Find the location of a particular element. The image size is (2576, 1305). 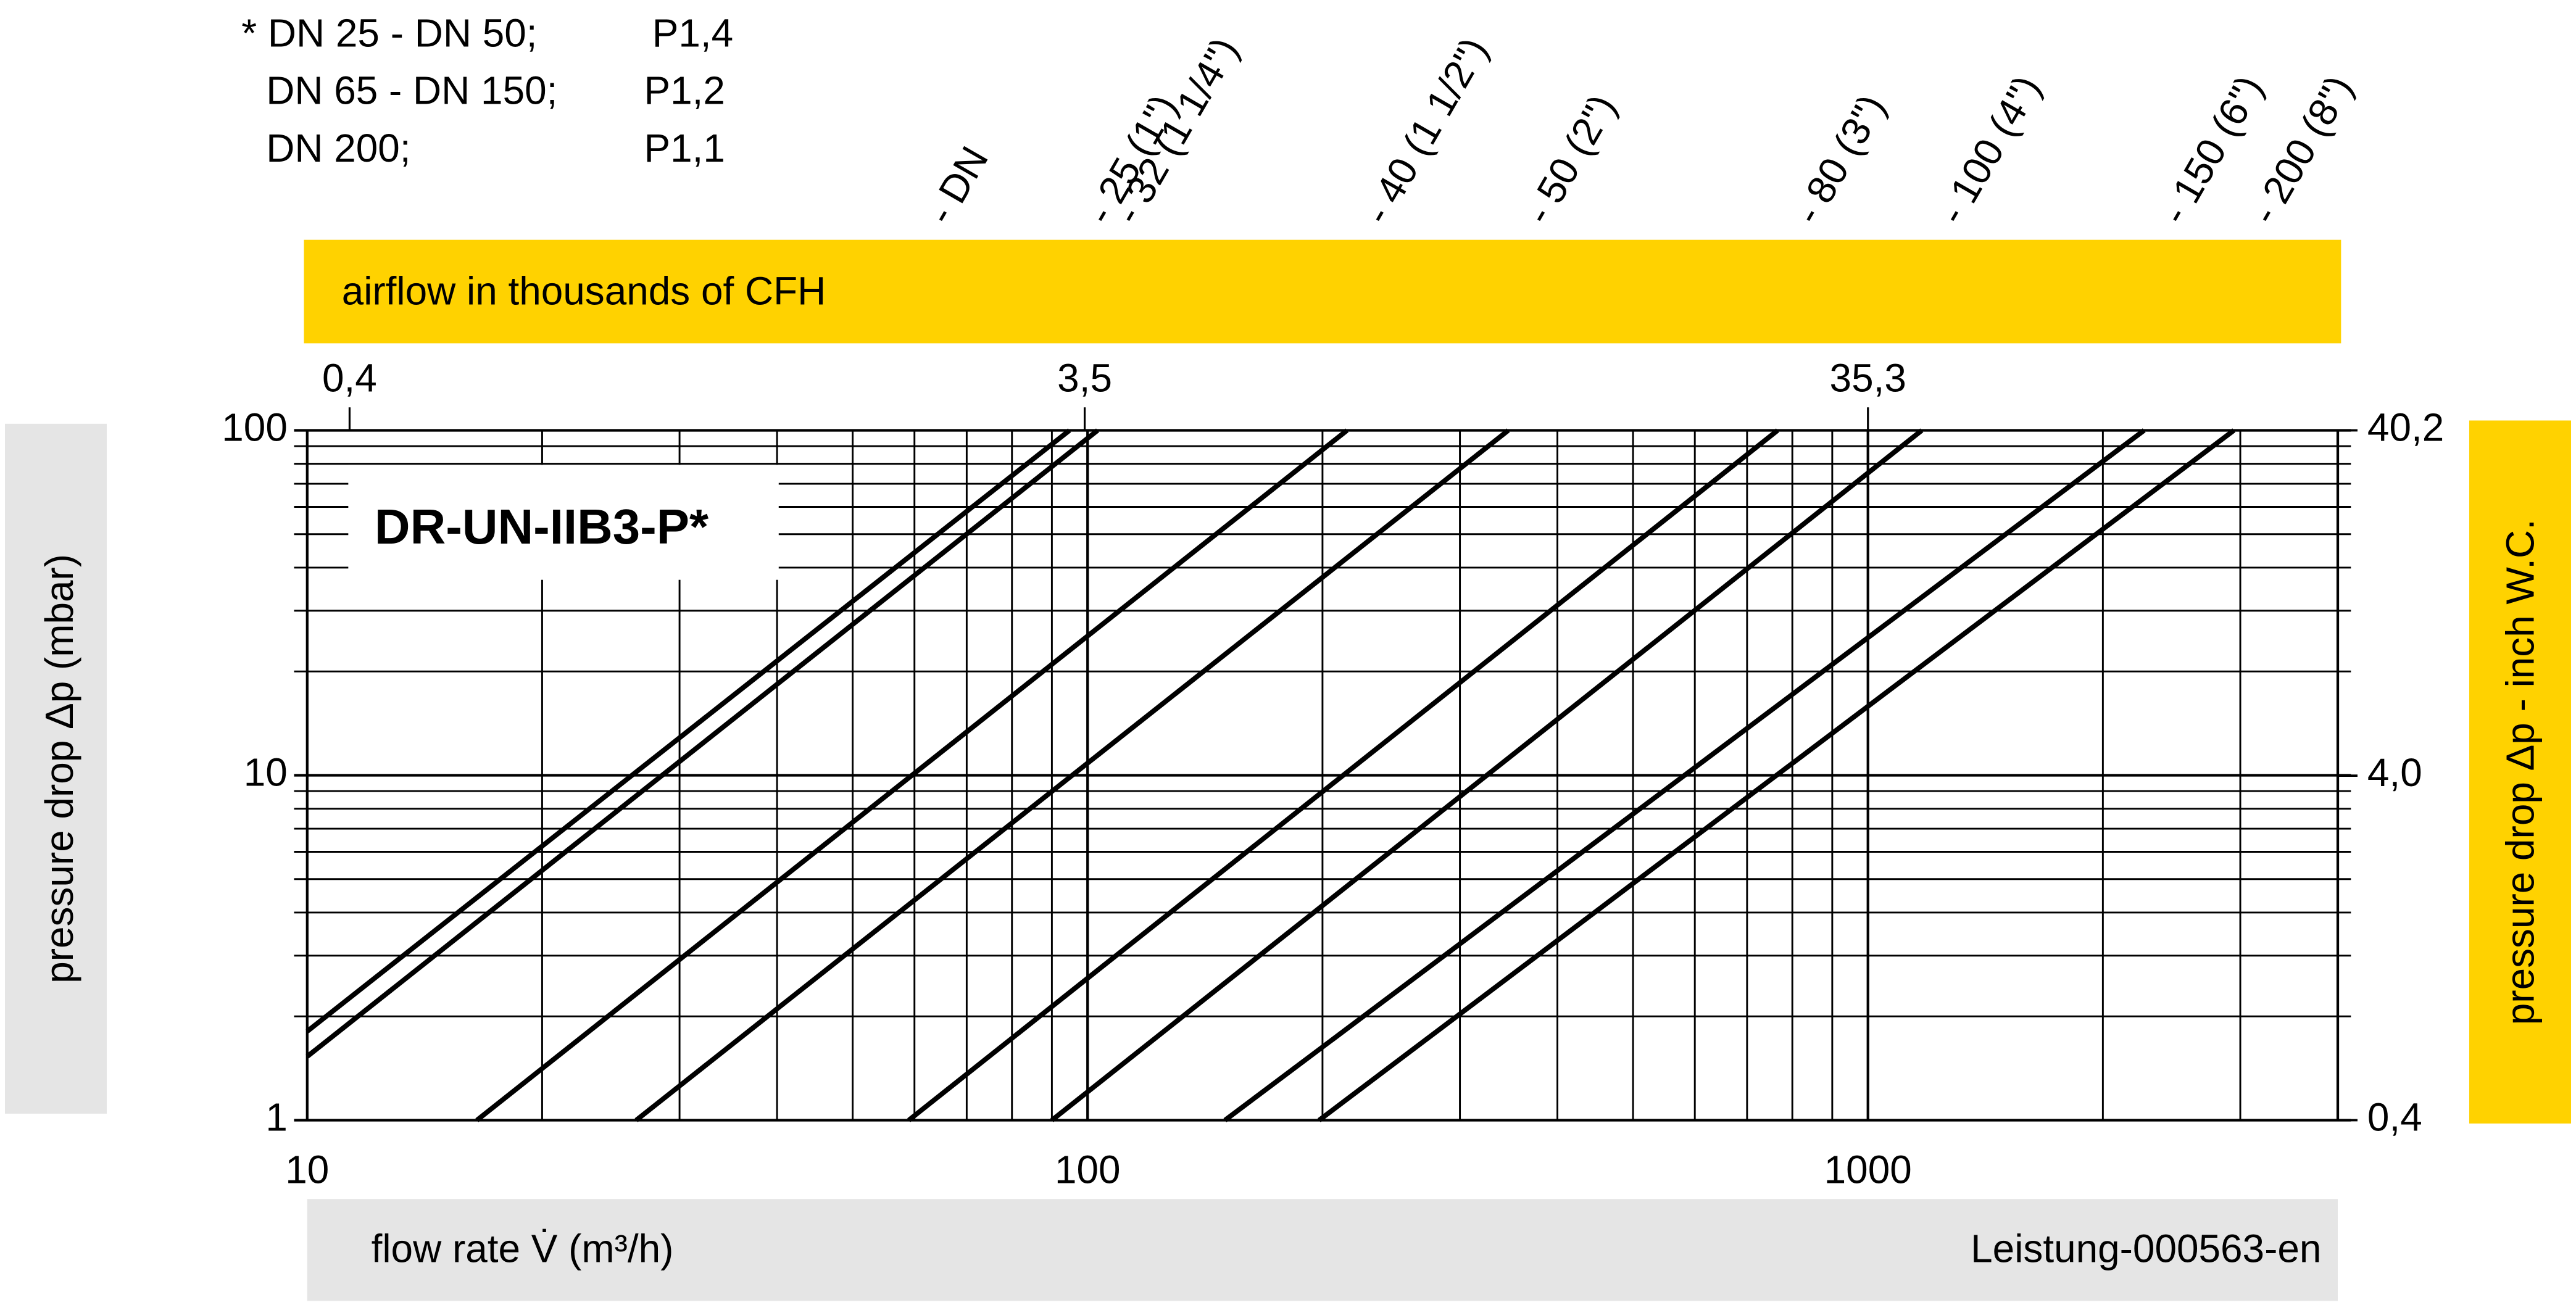

footer: Leistung-000563-en is located at coordinates (2146, 1248).